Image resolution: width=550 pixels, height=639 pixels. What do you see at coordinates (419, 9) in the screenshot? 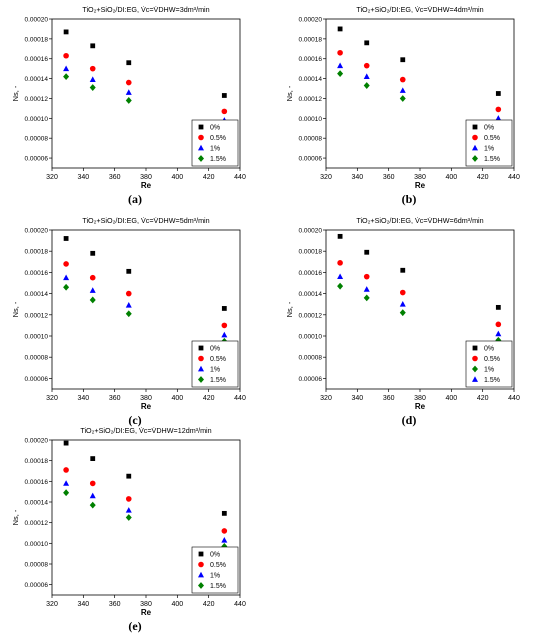
I see `chart-title: TiO₂+SiO₂/DI:EG, V̇c=V̇DHW=4dm³/min` at bounding box center [419, 9].